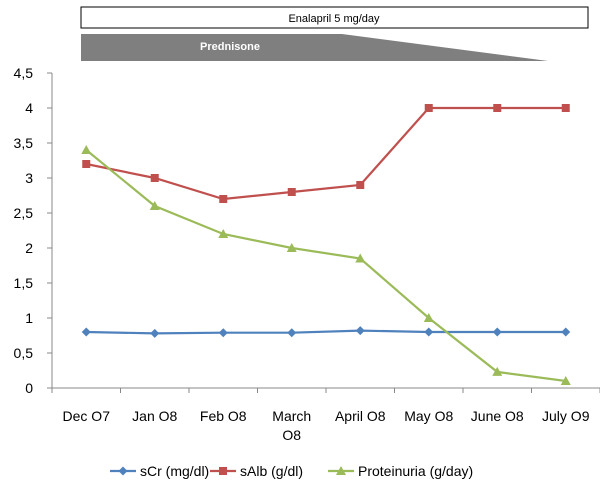 Image resolution: width=600 pixels, height=493 pixels. What do you see at coordinates (428, 416) in the screenshot?
I see `x-tick-label: May O8` at bounding box center [428, 416].